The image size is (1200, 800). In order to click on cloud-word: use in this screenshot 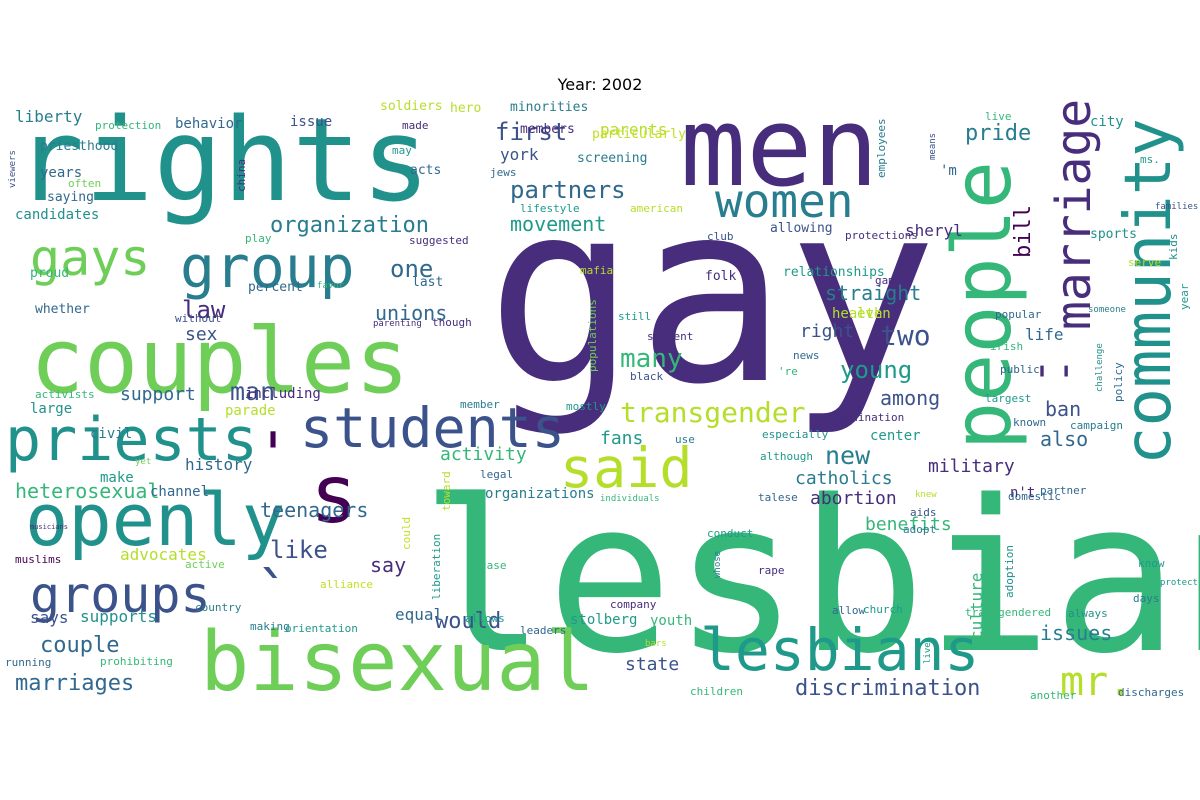, I will do `click(685, 439)`.